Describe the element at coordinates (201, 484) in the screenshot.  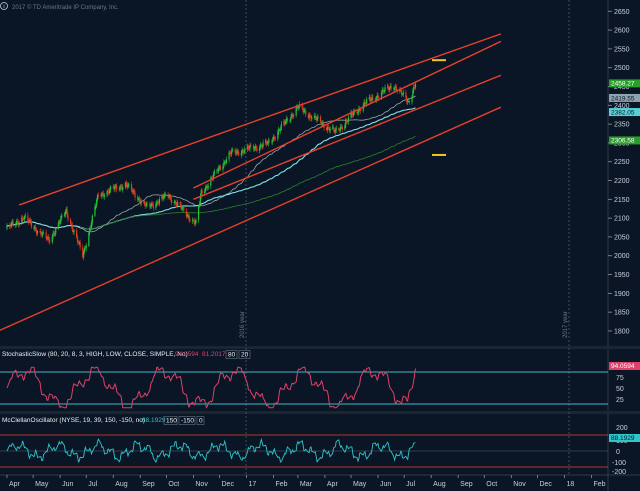
I see `time-tick-label: Nov` at that location.